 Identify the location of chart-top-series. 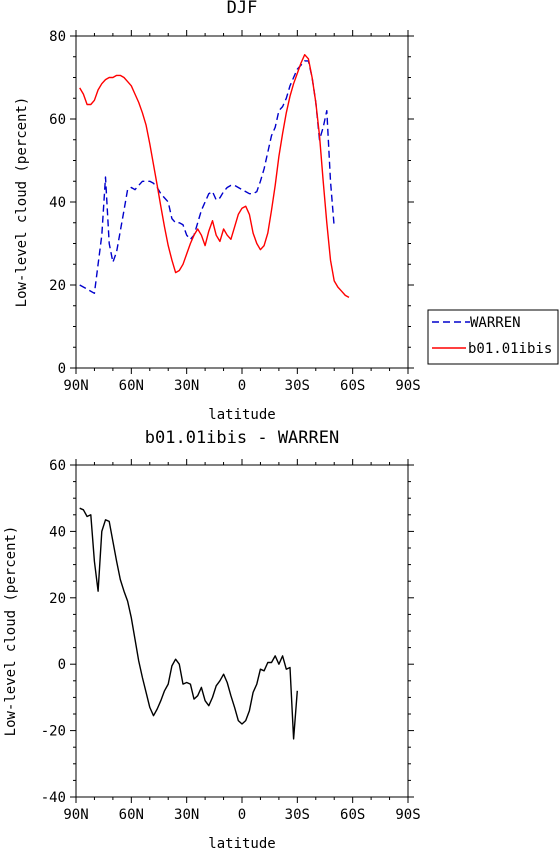
(214, 176).